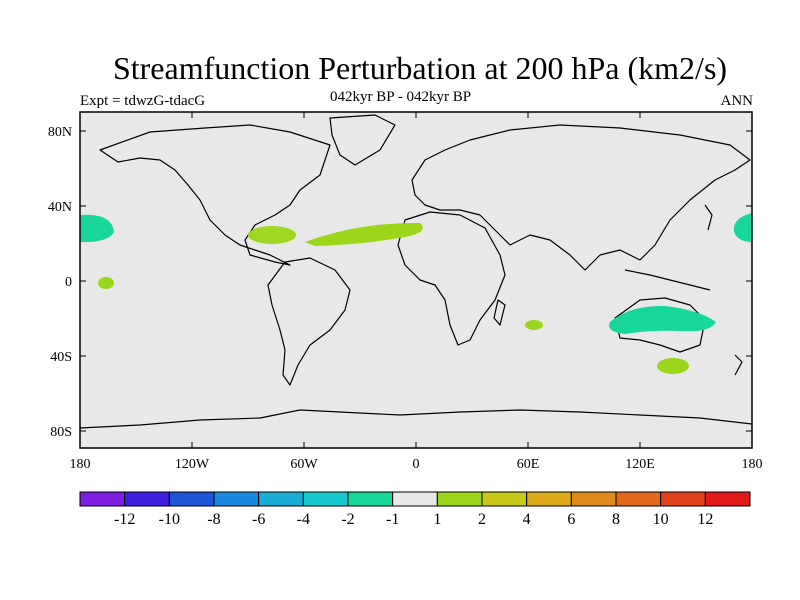 This screenshot has height=600, width=800. I want to click on lon-label-60e: 60E, so click(528, 464).